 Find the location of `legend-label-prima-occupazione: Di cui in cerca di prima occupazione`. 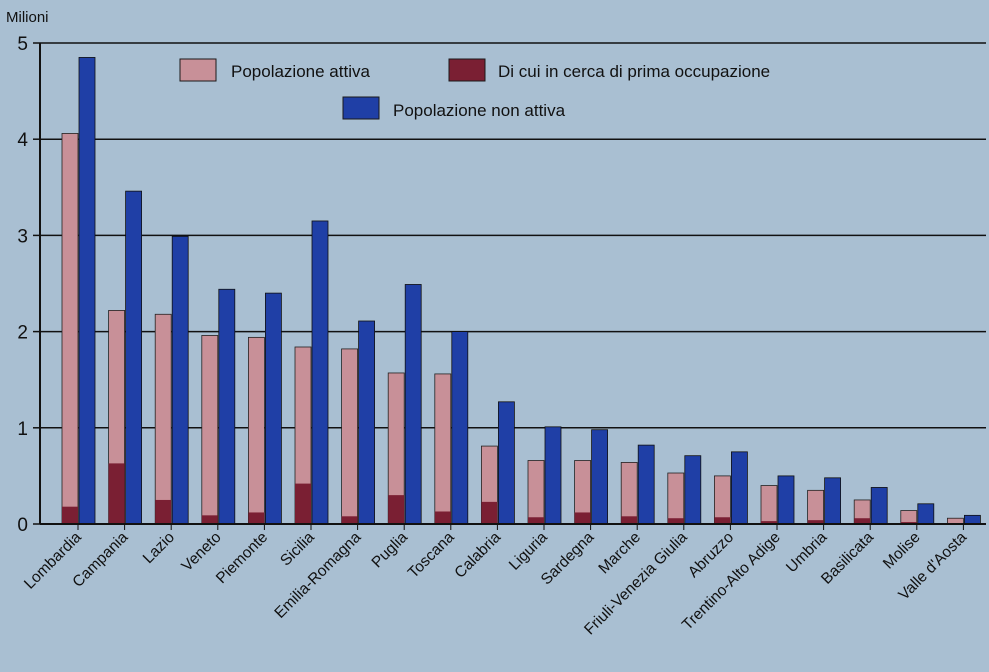

legend-label-prima-occupazione: Di cui in cerca di prima occupazione is located at coordinates (634, 71).